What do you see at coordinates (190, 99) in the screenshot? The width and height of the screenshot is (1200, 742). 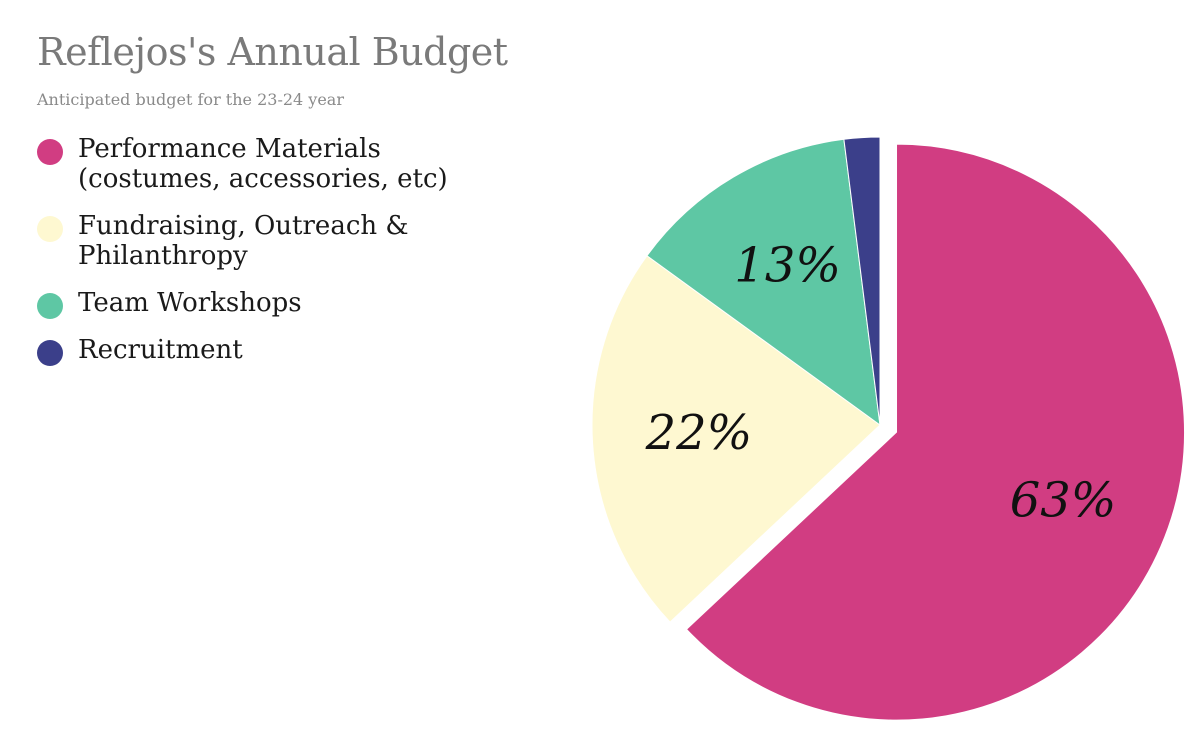 I see `chart-subtitle: Anticipated budget for the 23-24 year` at bounding box center [190, 99].